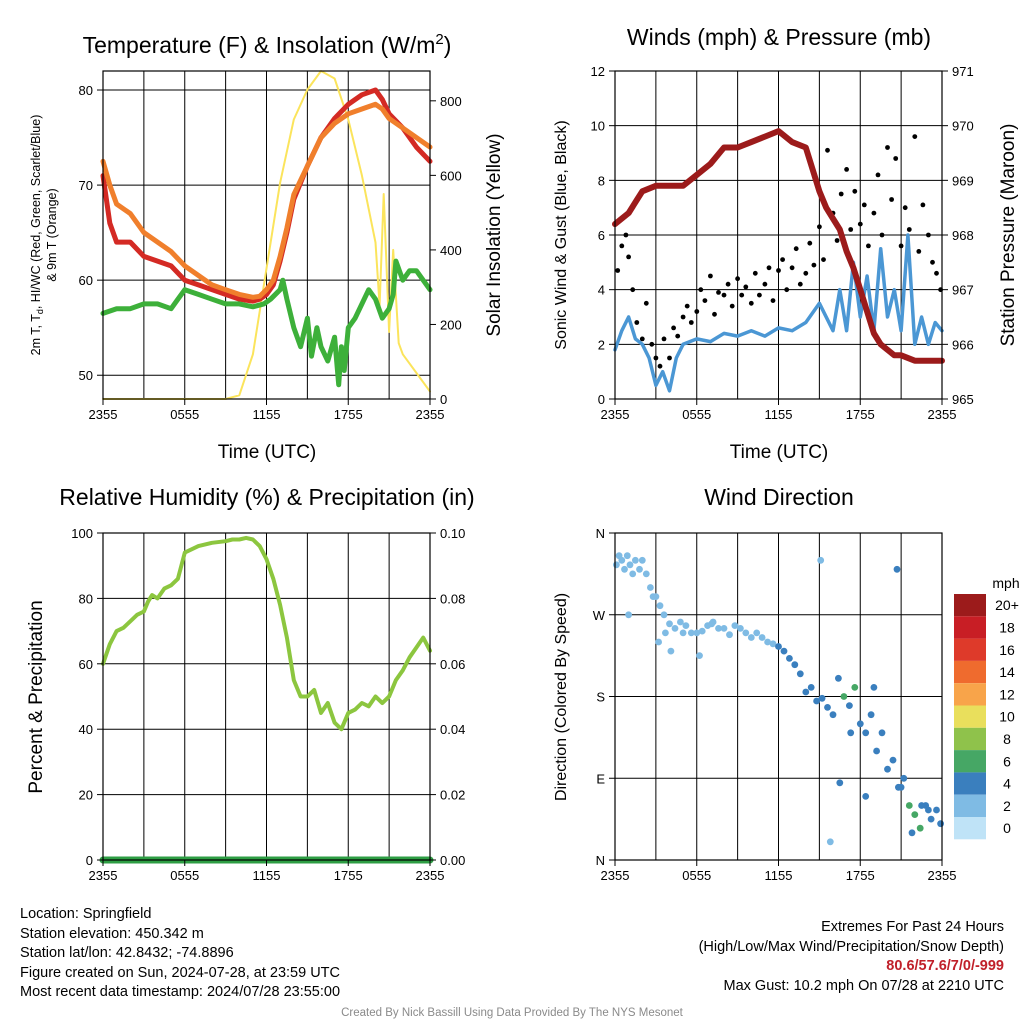  What do you see at coordinates (599, 615) in the screenshot?
I see `wdir-ytick-label: W` at bounding box center [599, 615].